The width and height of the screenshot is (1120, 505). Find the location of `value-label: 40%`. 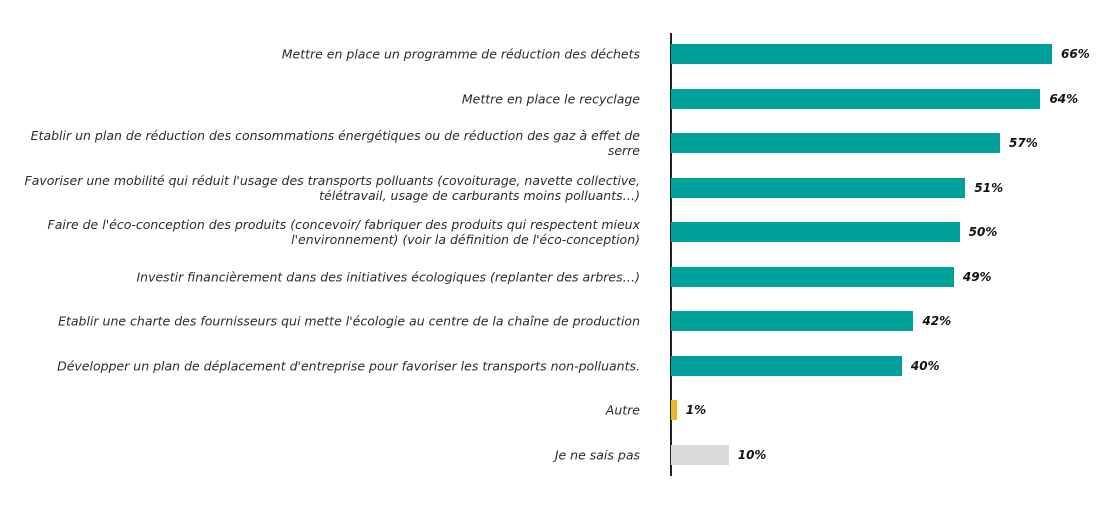

value-label: 40% is located at coordinates (925, 365).